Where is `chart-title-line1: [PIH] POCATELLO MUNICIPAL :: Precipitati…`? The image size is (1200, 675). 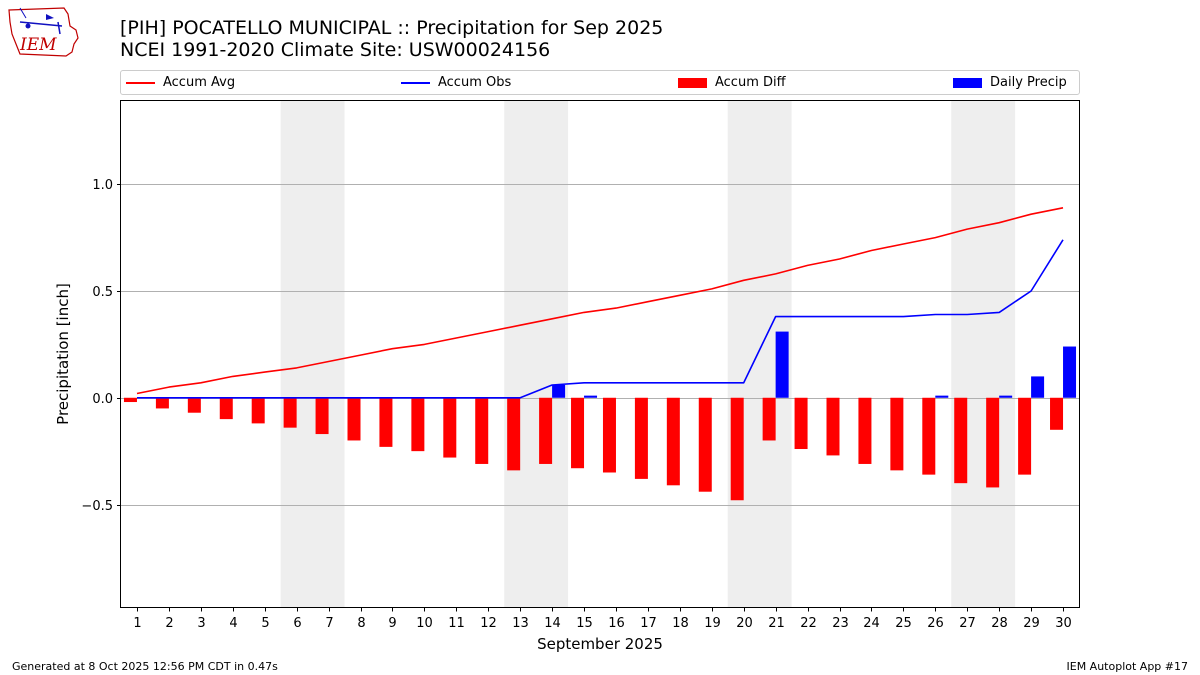
chart-title-line1: [PIH] POCATELLO MUNICIPAL :: Precipitati… is located at coordinates (392, 28).